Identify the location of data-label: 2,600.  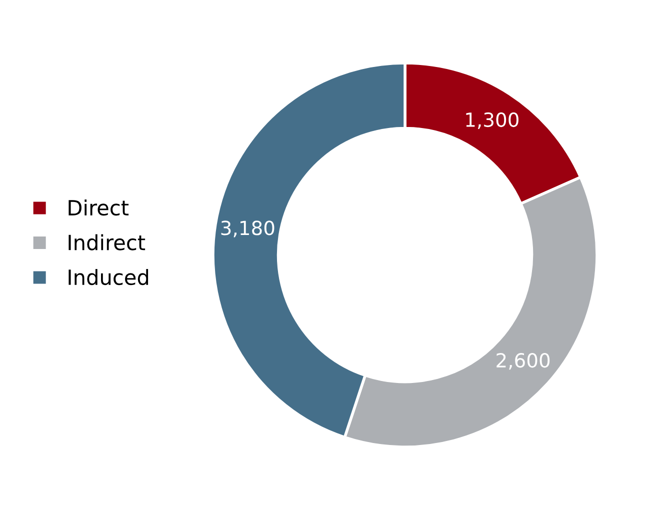
(523, 361).